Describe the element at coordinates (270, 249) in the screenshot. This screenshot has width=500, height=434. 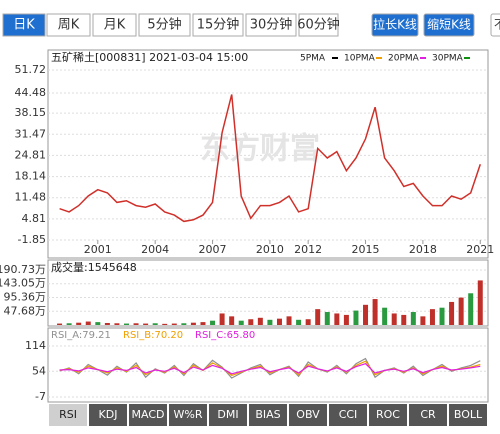
I see `x-tick-label: 2010` at that location.